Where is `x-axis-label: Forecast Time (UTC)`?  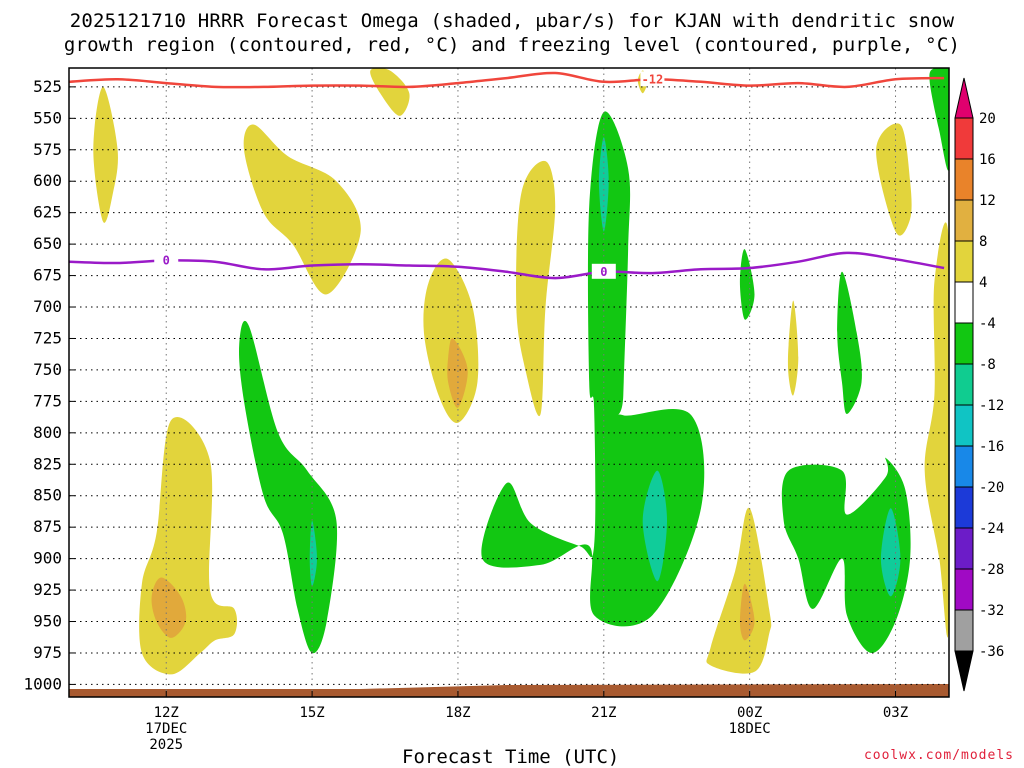
x-axis-label: Forecast Time (UTC) is located at coordinates (511, 757).